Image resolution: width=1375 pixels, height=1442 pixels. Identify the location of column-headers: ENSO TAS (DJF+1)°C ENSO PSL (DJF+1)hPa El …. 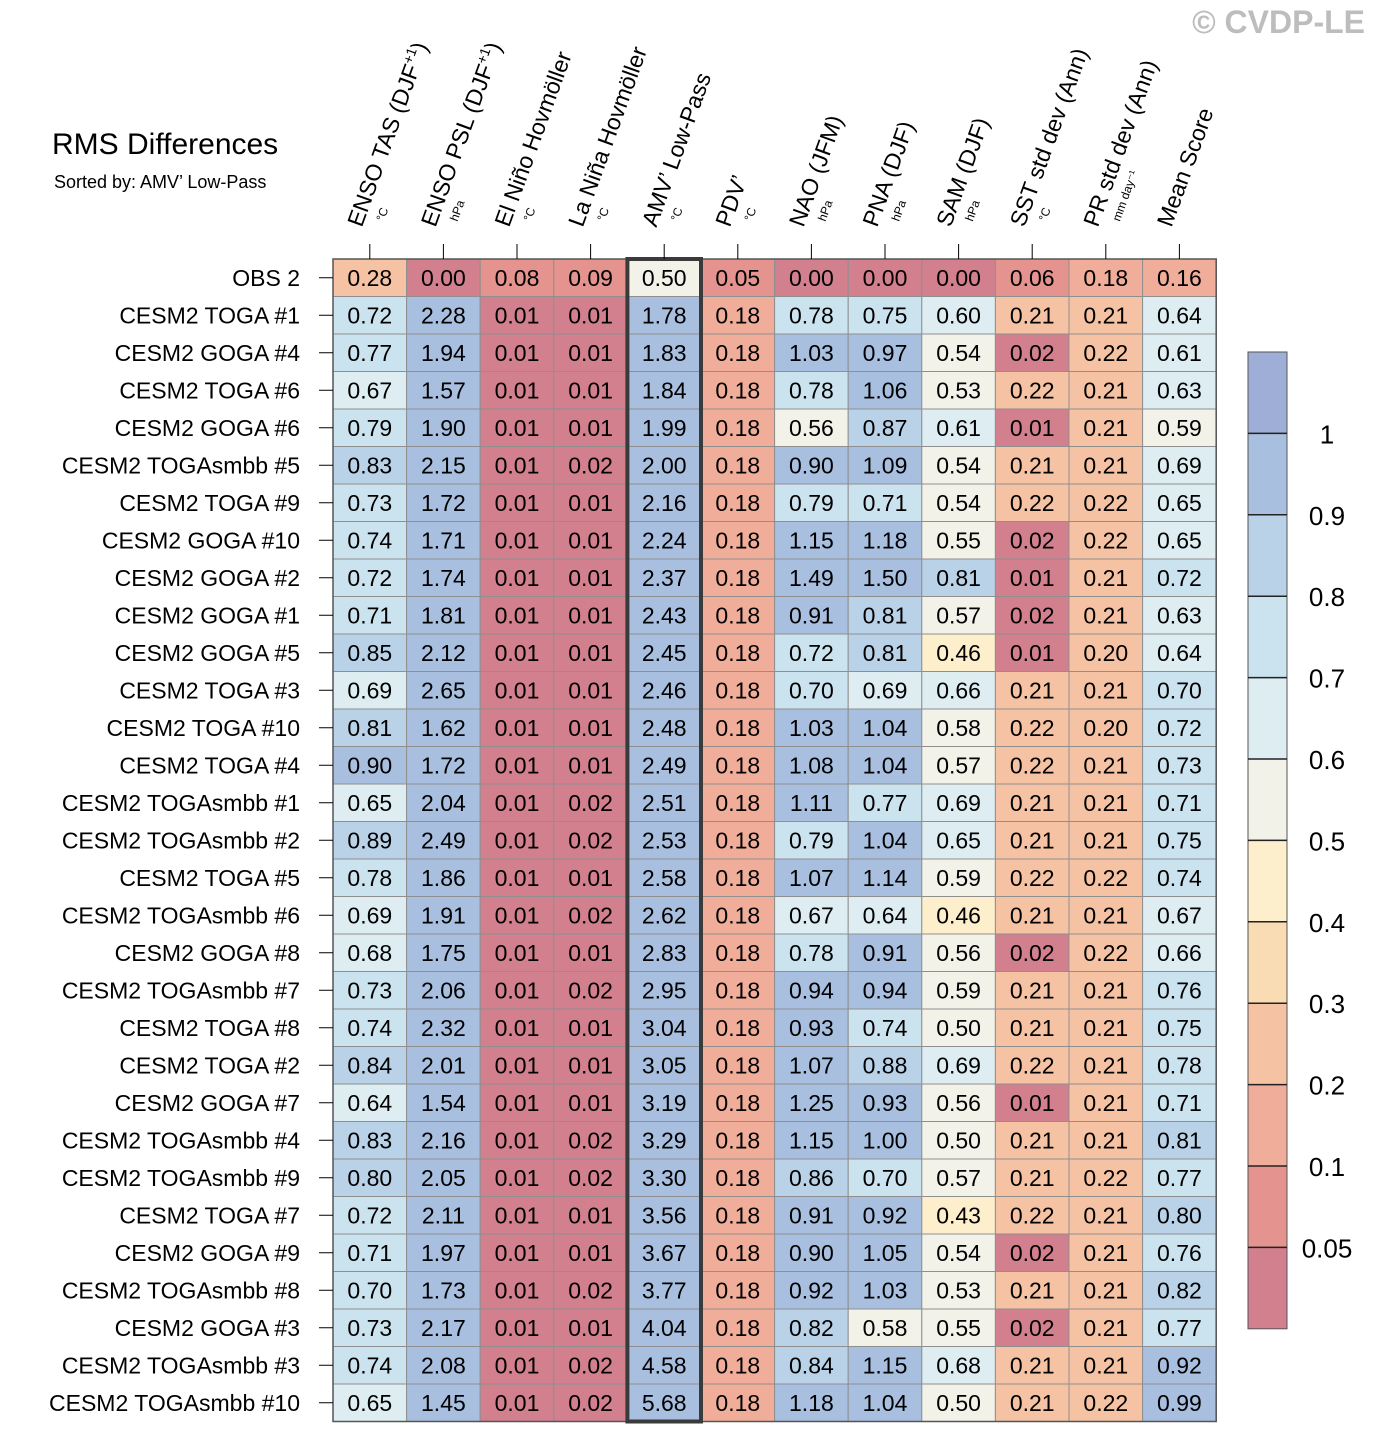
(780, 148).